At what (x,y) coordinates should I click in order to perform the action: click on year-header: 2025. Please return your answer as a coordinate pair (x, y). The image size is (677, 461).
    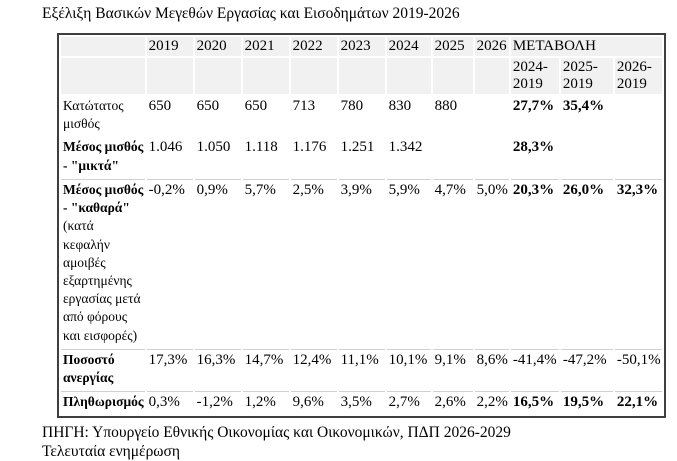
    Looking at the image, I should click on (452, 46).